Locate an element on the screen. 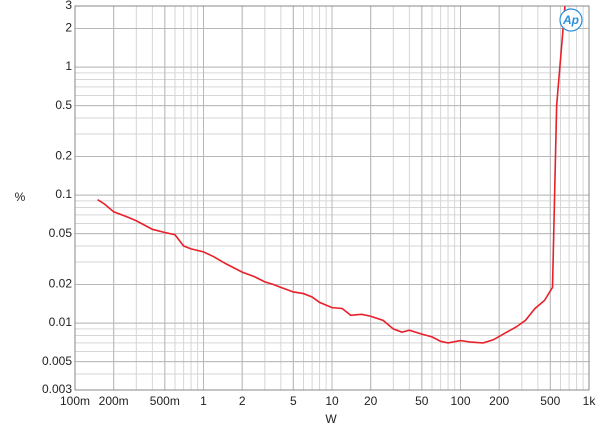 The image size is (600, 434). y-tick-label: 3 is located at coordinates (68, 6).